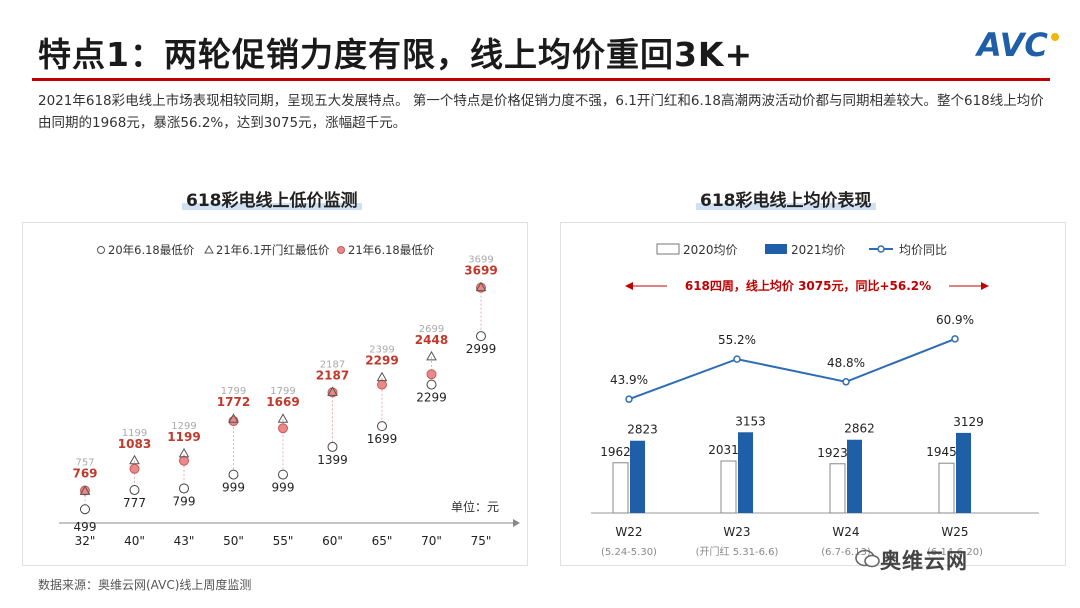  What do you see at coordinates (968, 422) in the screenshot?
I see `bar-label-2021: 3129` at bounding box center [968, 422].